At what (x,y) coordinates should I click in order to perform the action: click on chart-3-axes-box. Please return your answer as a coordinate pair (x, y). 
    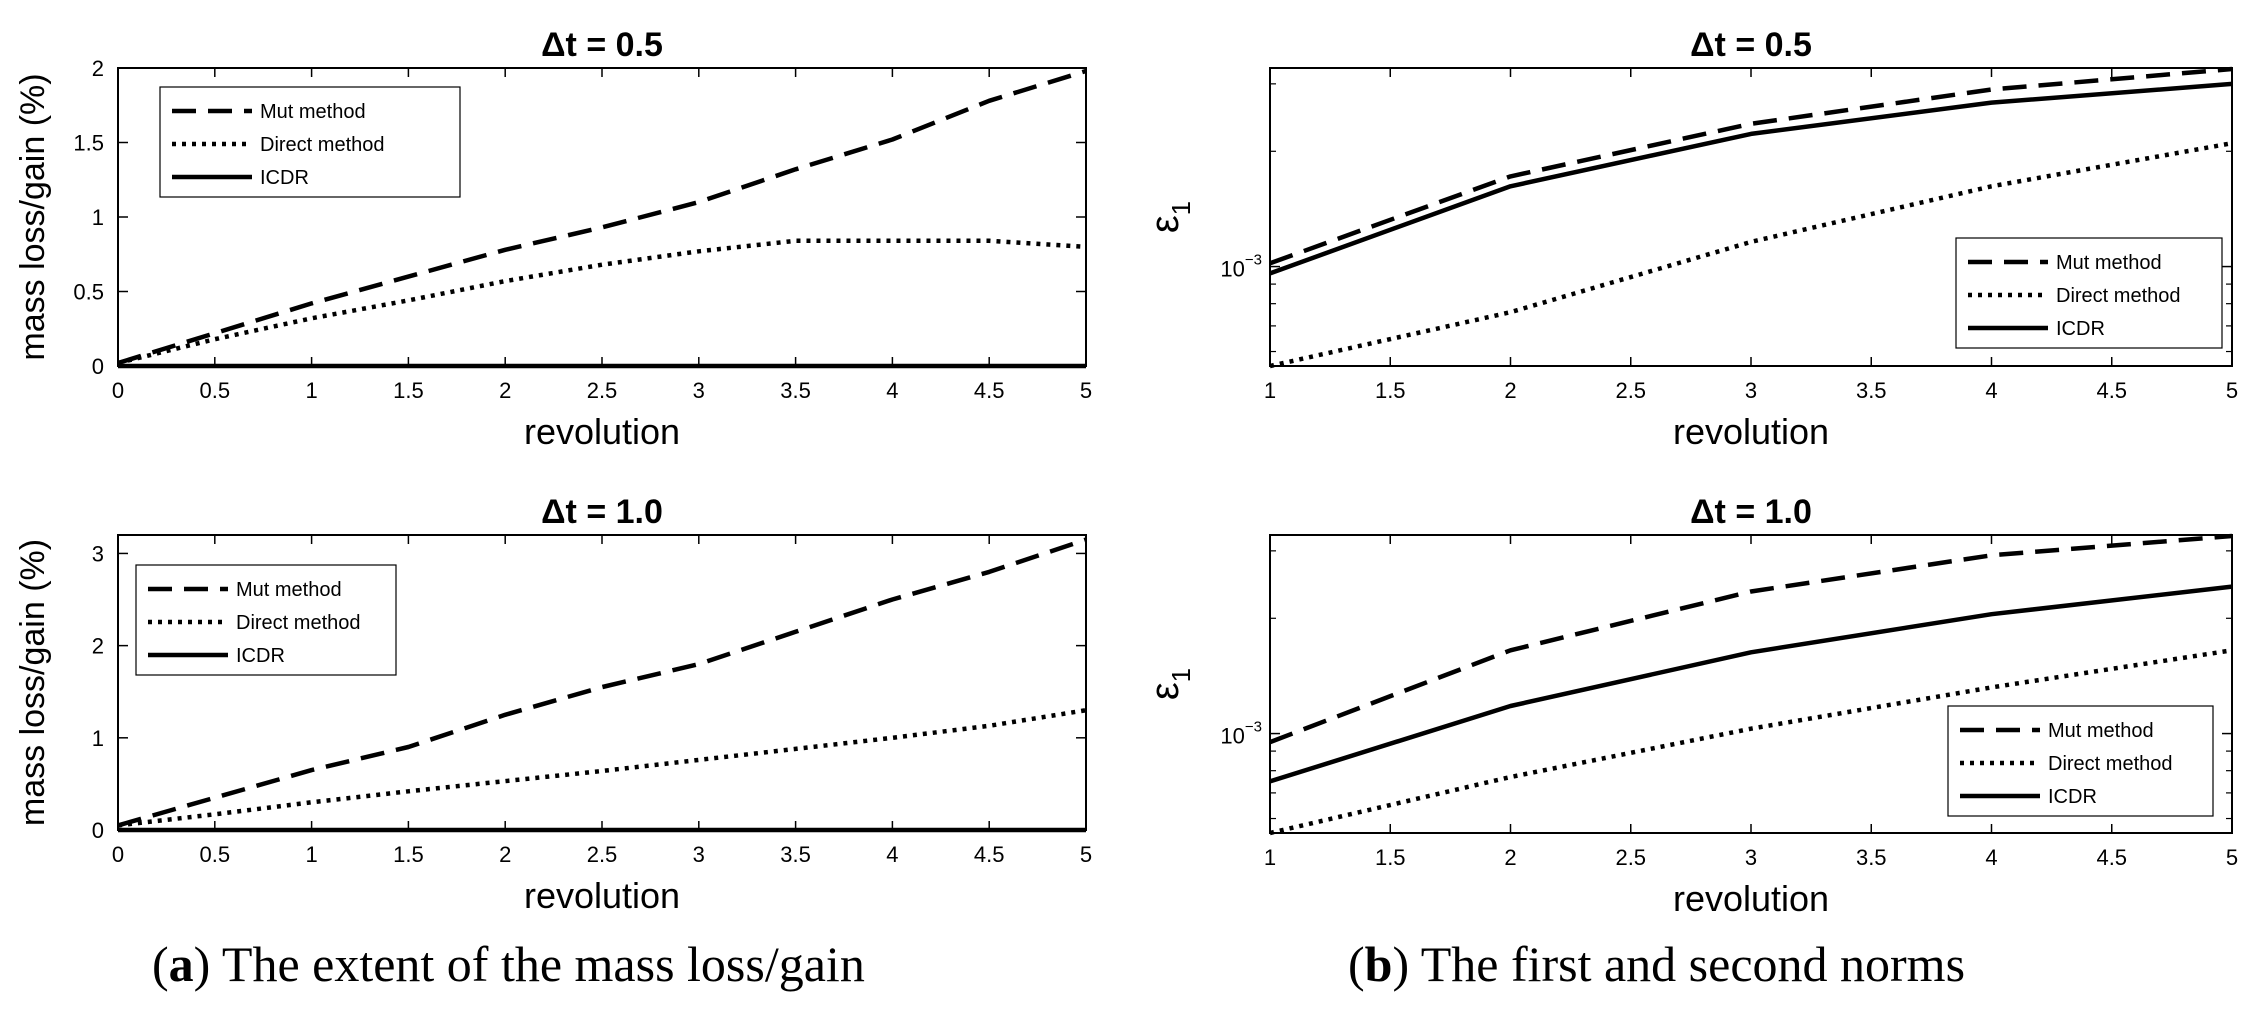
    Looking at the image, I should click on (602, 682).